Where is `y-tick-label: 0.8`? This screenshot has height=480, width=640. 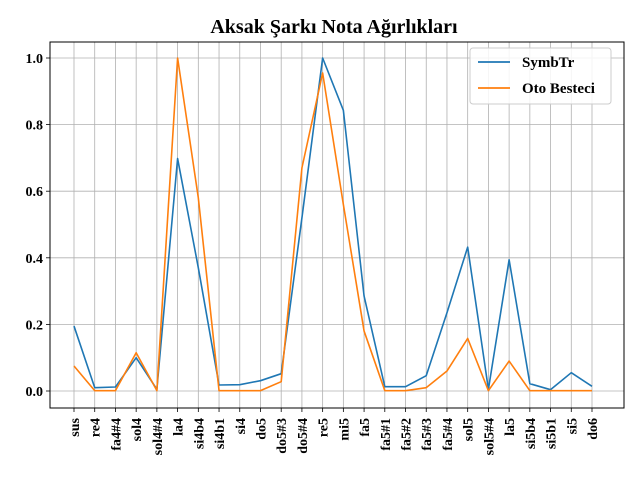 y-tick-label: 0.8 is located at coordinates (35, 126).